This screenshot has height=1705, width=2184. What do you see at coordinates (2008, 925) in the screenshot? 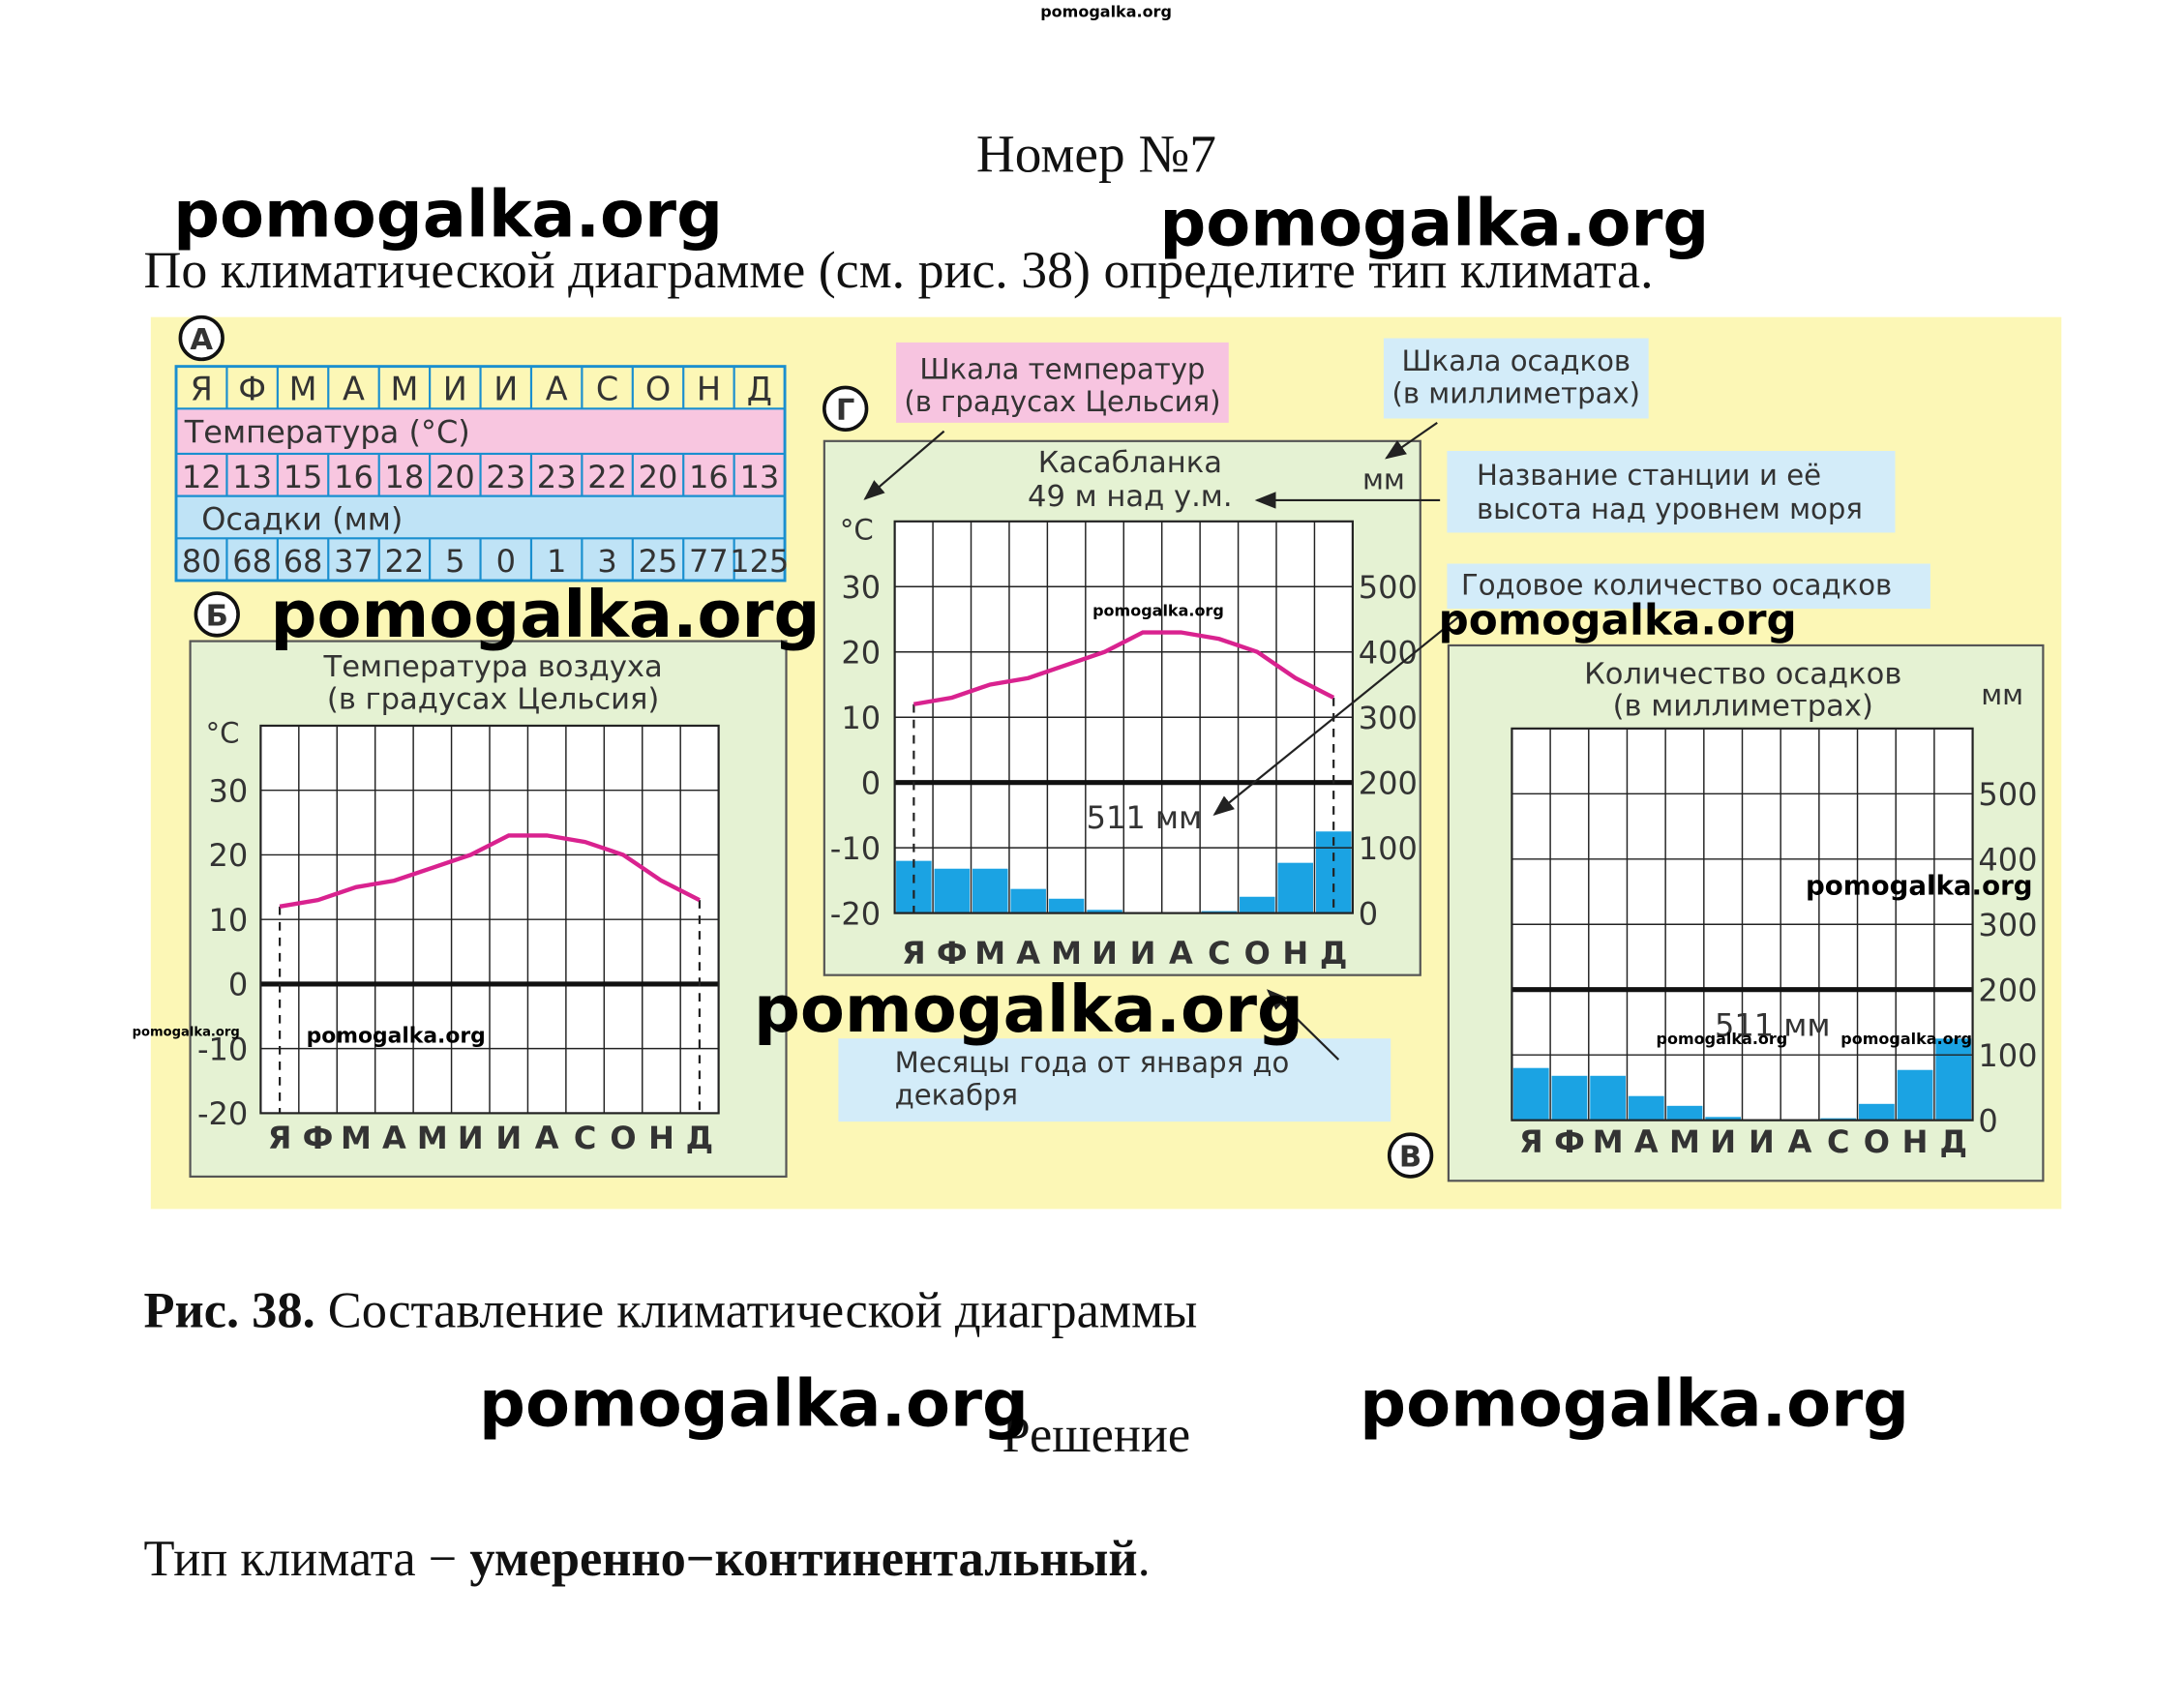
I see `y-tick-label: 300` at bounding box center [2008, 925].